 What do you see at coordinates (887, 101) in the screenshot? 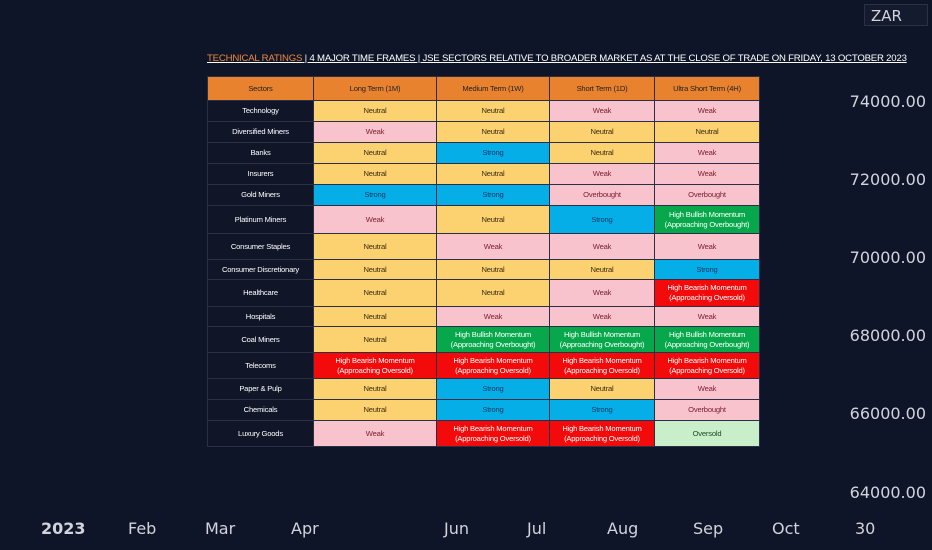
I see `price-label: 74000.00` at bounding box center [887, 101].